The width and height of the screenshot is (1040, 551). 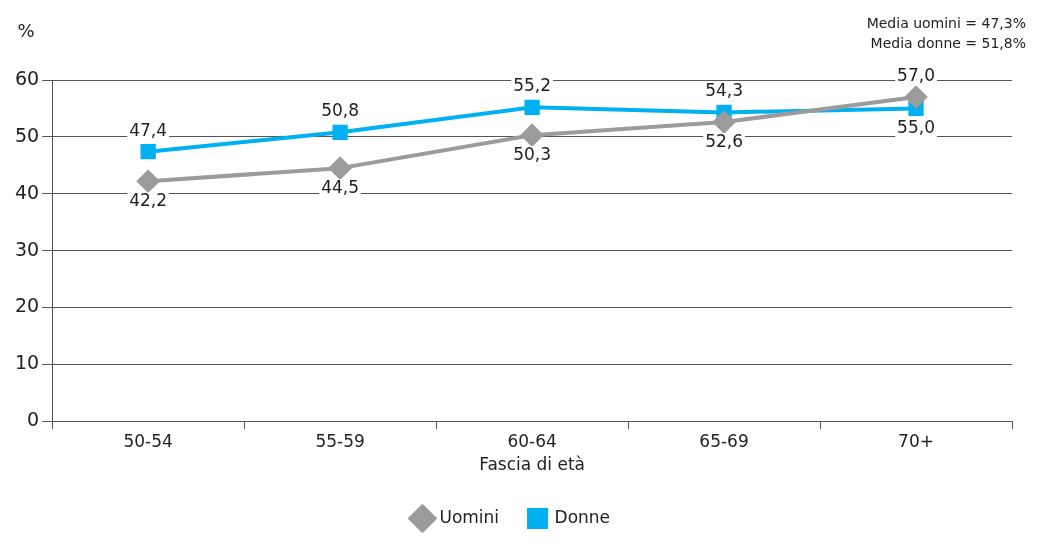 What do you see at coordinates (148, 440) in the screenshot?
I see `x-tick-label: 50-54` at bounding box center [148, 440].